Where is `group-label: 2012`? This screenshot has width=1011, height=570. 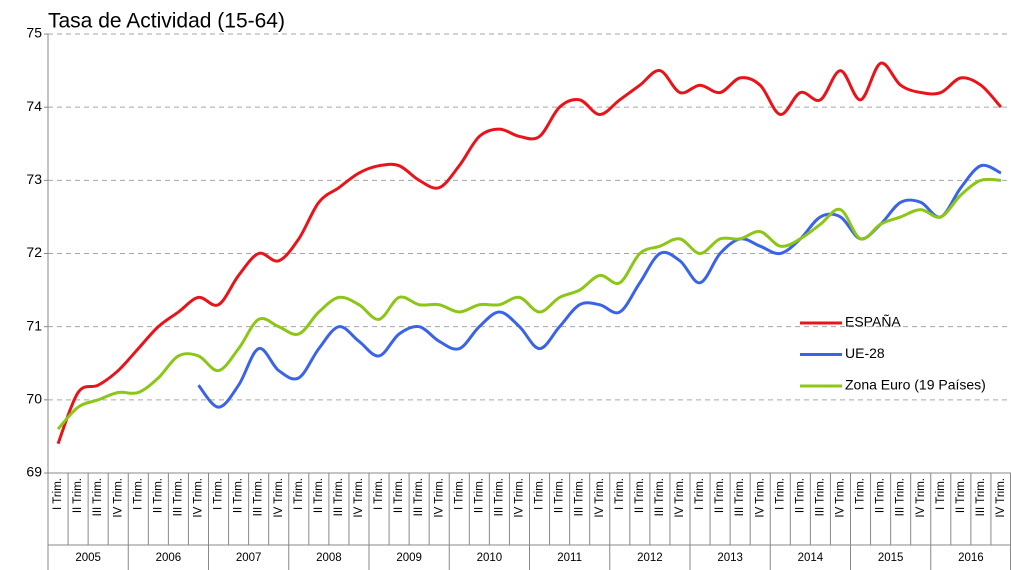 group-label: 2012 is located at coordinates (650, 558).